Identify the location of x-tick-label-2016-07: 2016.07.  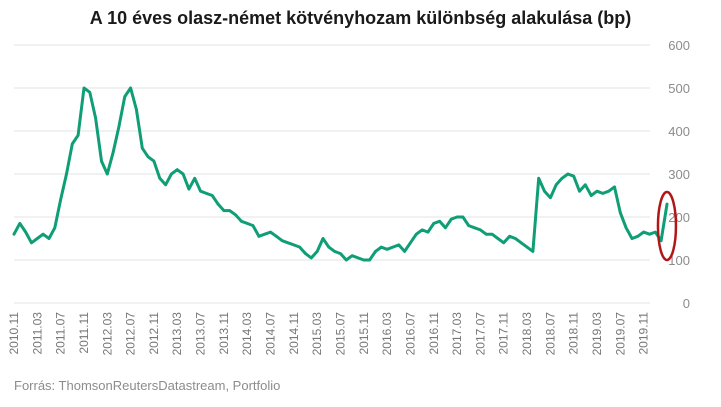
(410, 334).